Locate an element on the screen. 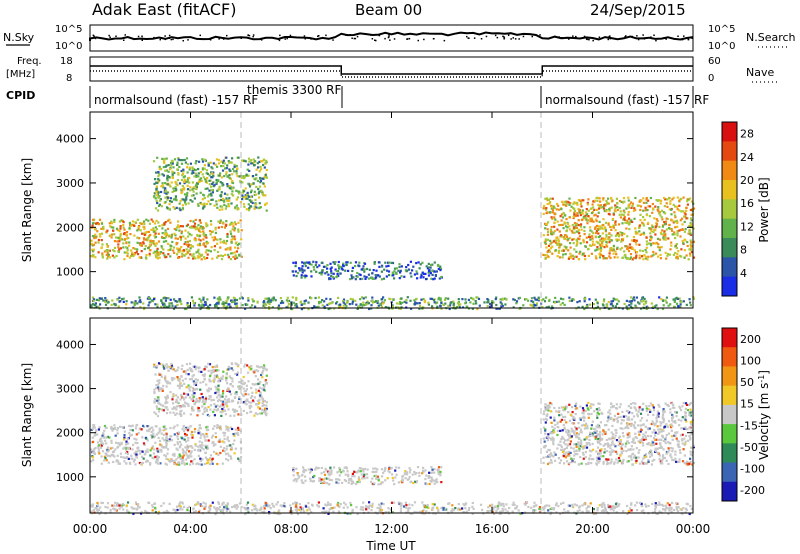 This screenshot has height=554, width=800. nsearch-label: N.Search is located at coordinates (771, 37).